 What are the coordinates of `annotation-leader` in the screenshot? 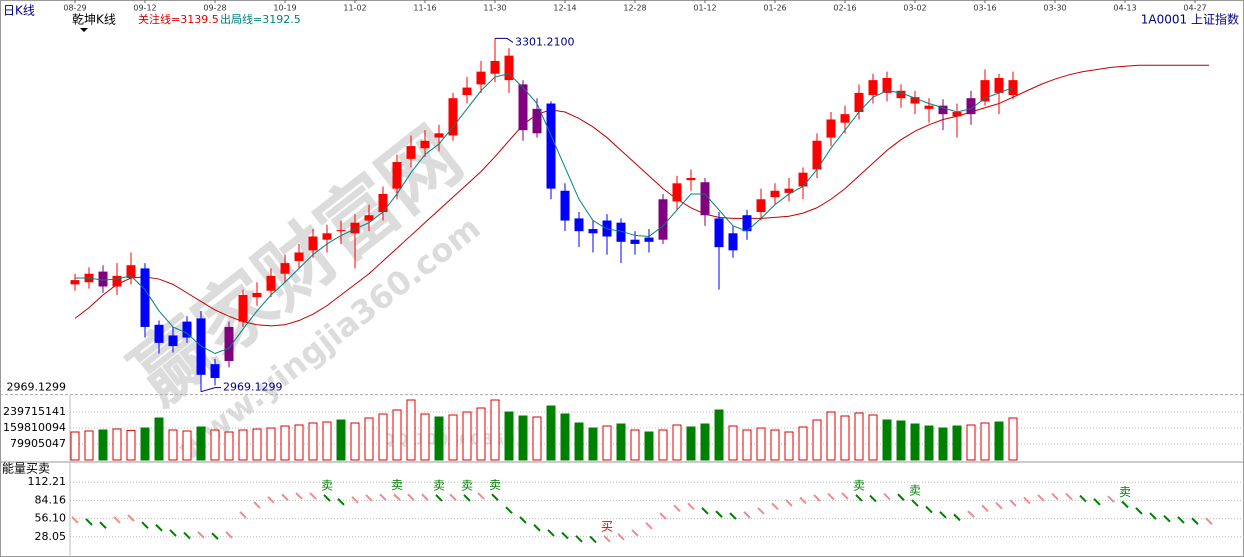 It's located at (210, 390).